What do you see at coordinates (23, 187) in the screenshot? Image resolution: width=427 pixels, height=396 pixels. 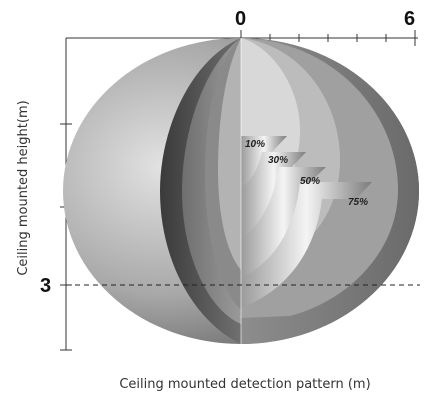 I see `y-axis-title: Ceiling mounted height(m)` at bounding box center [23, 187].